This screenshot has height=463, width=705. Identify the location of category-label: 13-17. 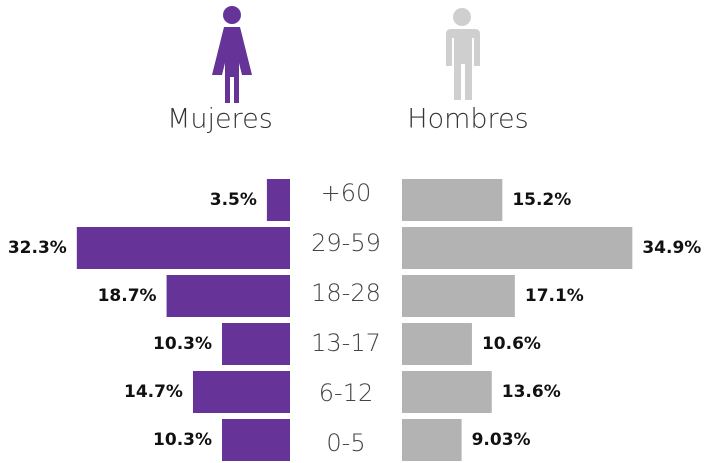
(346, 343).